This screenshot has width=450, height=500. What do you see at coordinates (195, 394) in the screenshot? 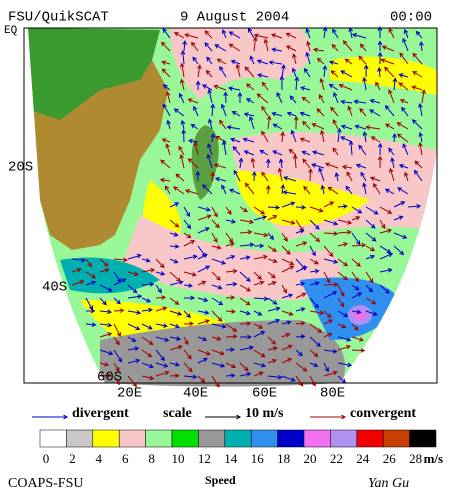
I see `lon-label: 40E` at bounding box center [195, 394].